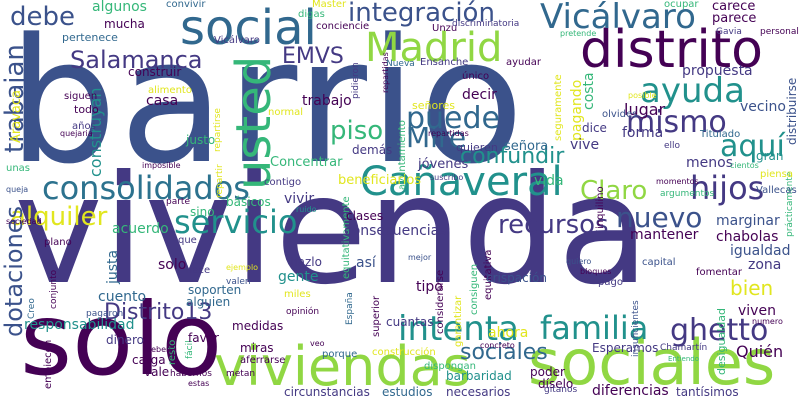 The width and height of the screenshot is (800, 400). What do you see at coordinates (283, 182) in the screenshot?
I see `word-contigo: contigo` at bounding box center [283, 182].